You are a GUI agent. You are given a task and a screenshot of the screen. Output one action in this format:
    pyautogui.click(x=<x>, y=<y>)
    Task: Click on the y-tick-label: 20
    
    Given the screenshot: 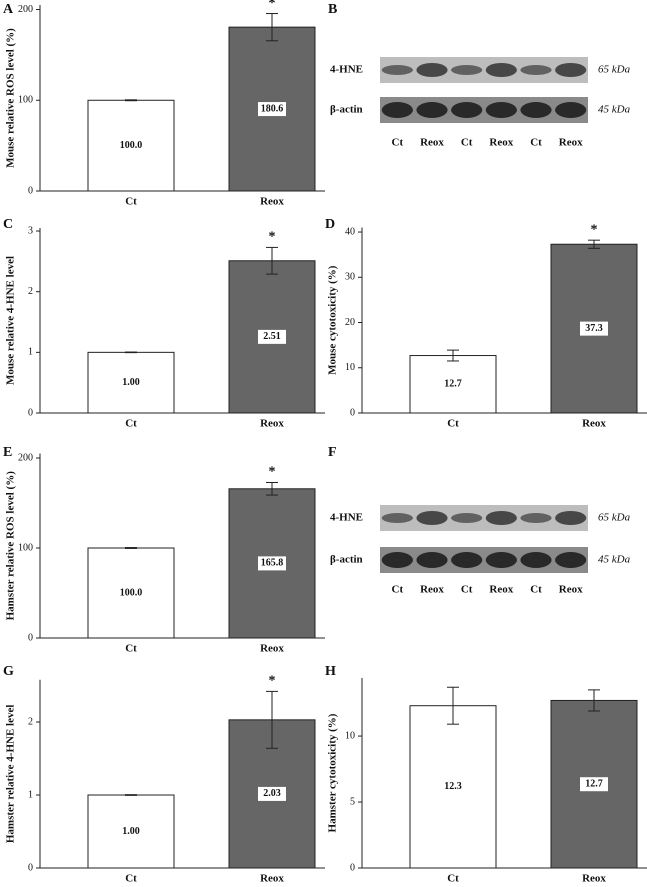 What is the action you would take?
    pyautogui.click(x=350, y=322)
    